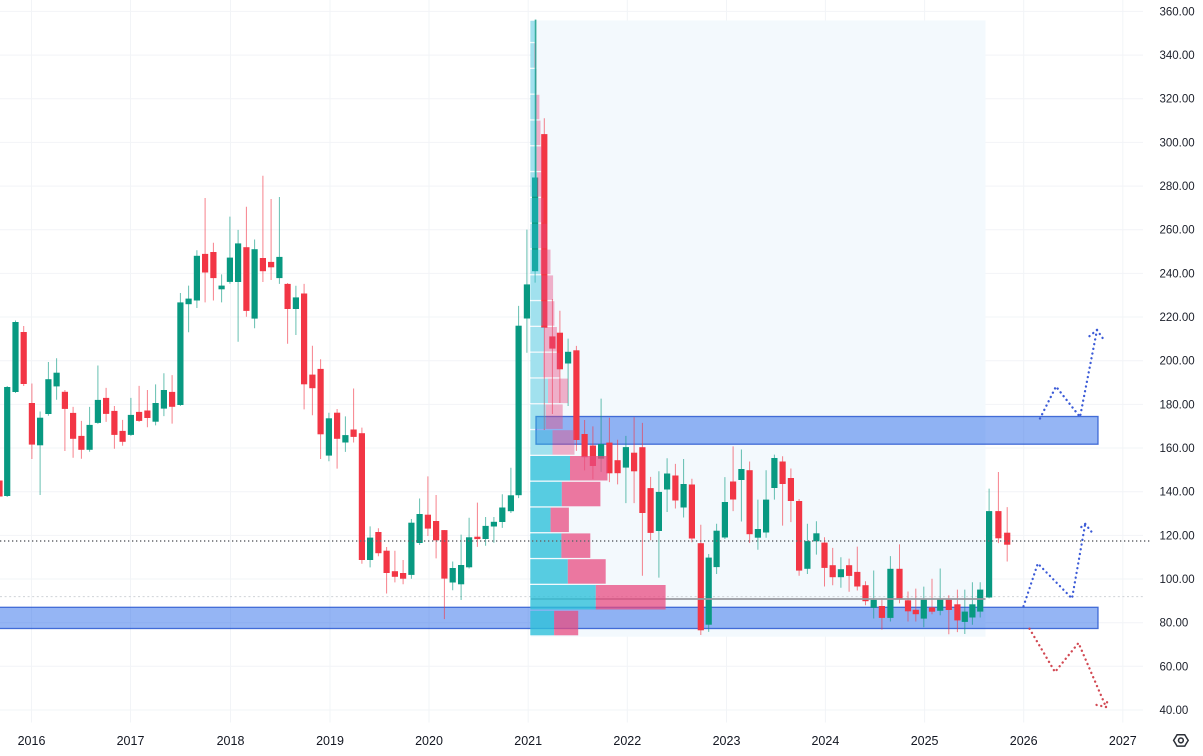 This screenshot has width=1203, height=756. I want to click on svg-text: 2019, so click(330, 741).